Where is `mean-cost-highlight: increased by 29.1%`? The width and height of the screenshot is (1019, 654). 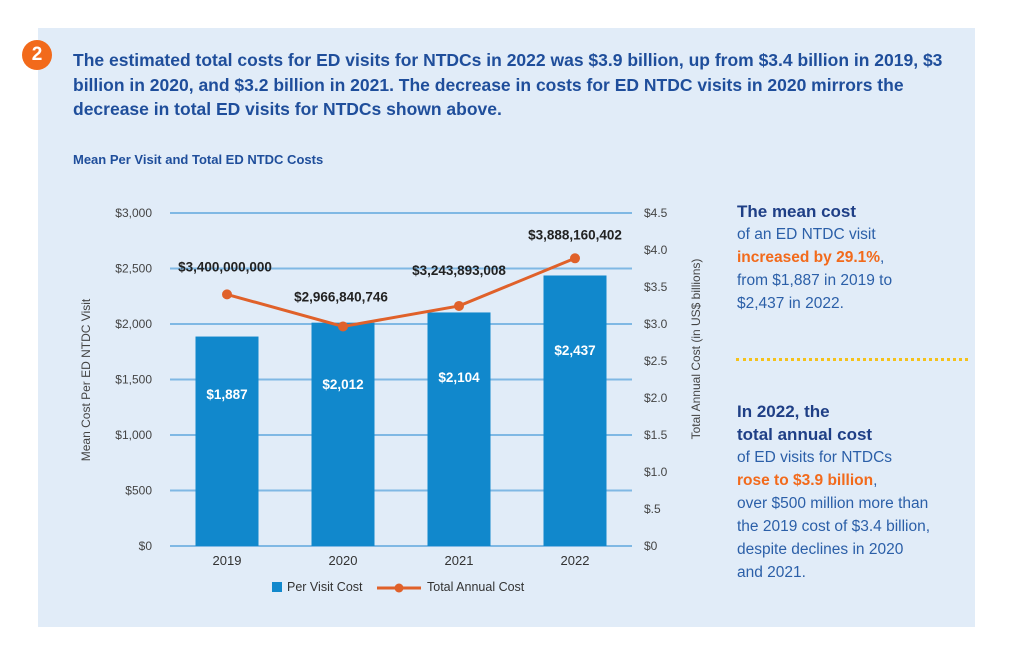 mean-cost-highlight: increased by 29.1% is located at coordinates (809, 257).